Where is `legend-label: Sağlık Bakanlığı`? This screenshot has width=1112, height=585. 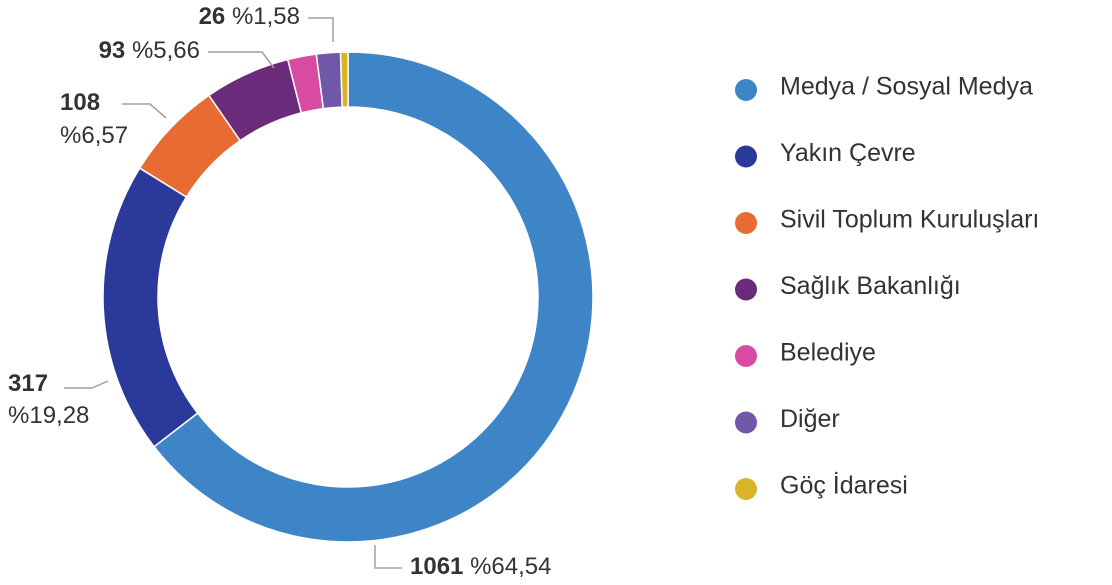
legend-label: Sağlık Bakanlığı is located at coordinates (870, 286).